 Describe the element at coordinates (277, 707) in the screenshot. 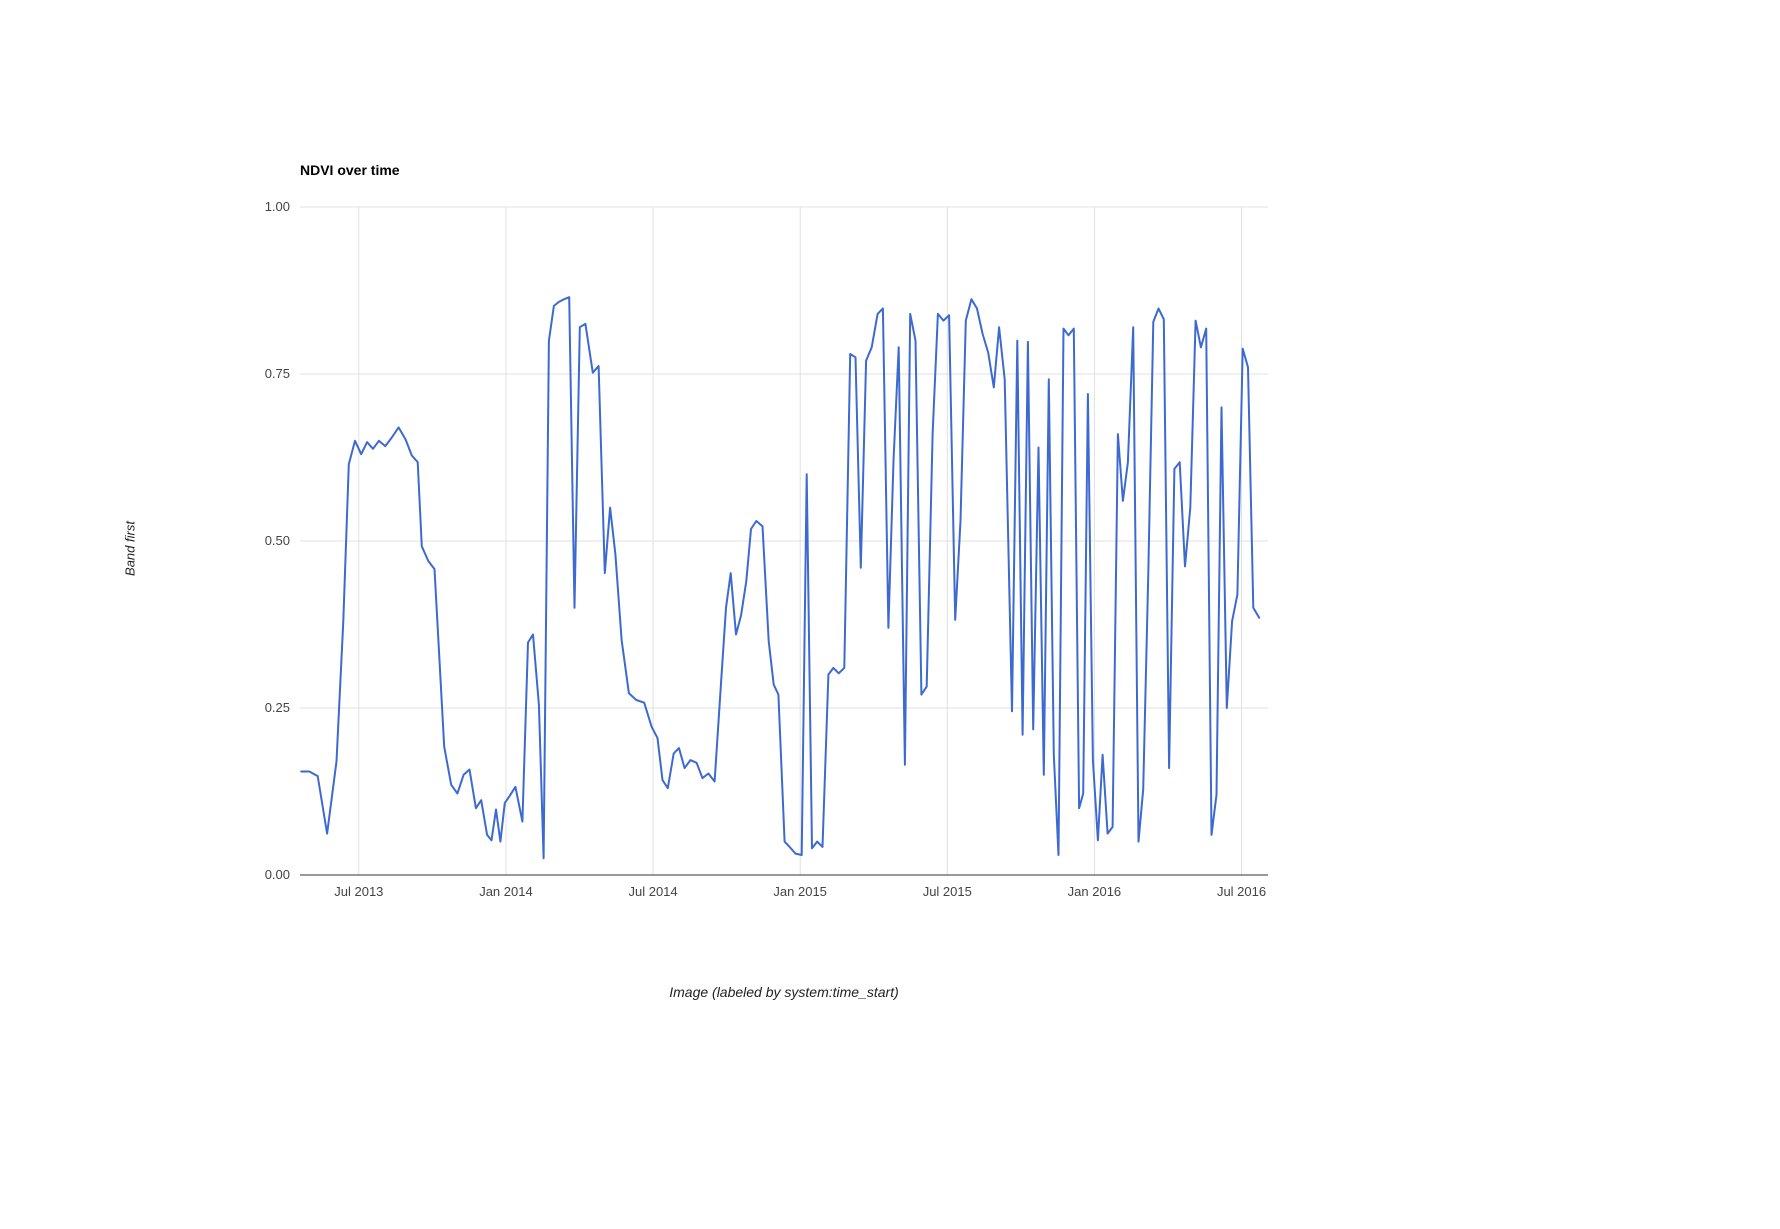

I see `y-tick-label: 0.25` at that location.